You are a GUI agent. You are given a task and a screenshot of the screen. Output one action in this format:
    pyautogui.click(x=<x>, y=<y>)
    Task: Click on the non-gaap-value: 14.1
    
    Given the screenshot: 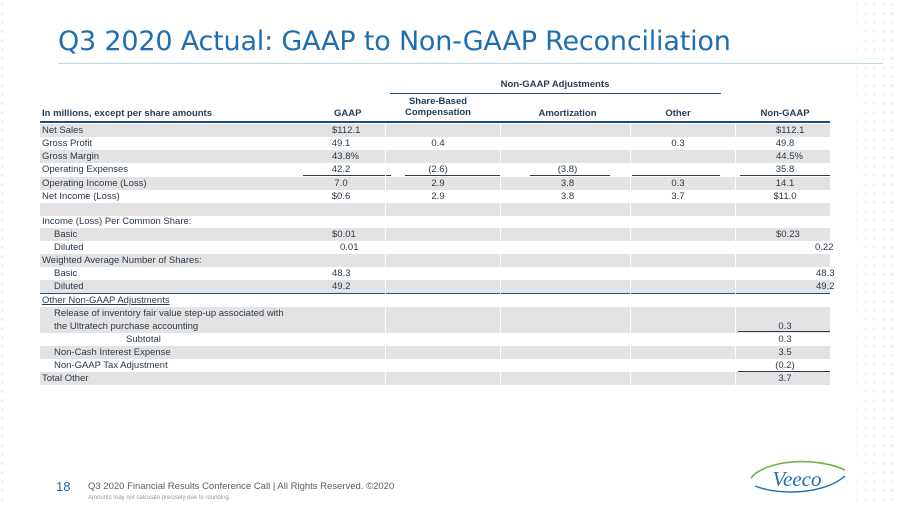 What is the action you would take?
    pyautogui.click(x=785, y=183)
    